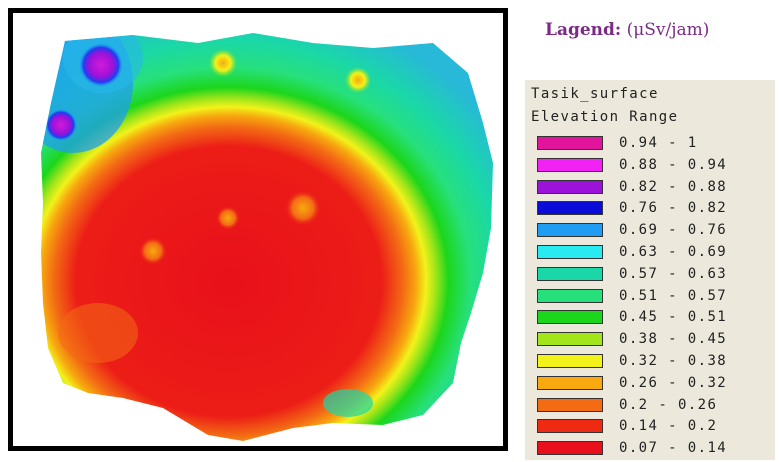 This screenshot has width=779, height=462. I want to click on legend-class-row: 0.69 - 0.76, so click(654, 231).